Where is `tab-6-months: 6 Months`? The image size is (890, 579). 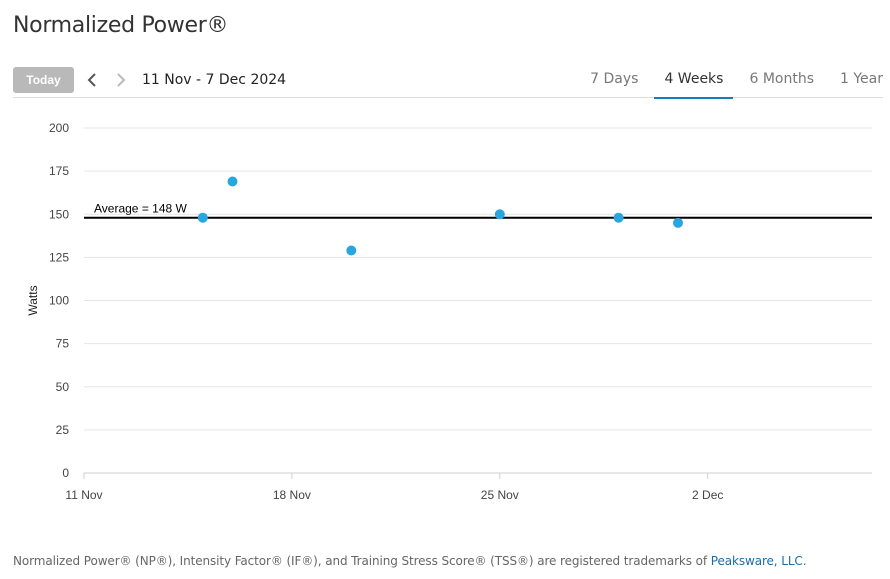 tab-6-months: 6 Months is located at coordinates (781, 79).